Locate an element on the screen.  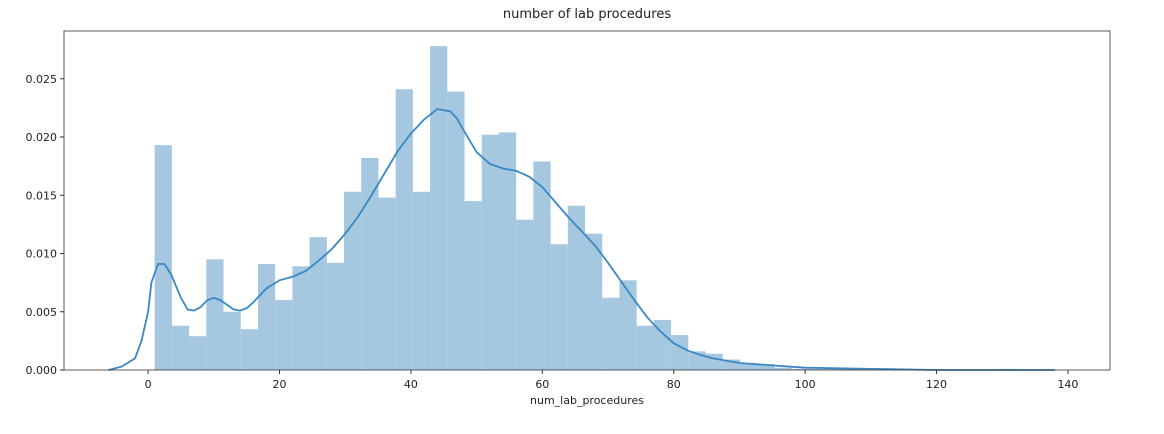
y-tick-label: 0.005 is located at coordinates (42, 312).